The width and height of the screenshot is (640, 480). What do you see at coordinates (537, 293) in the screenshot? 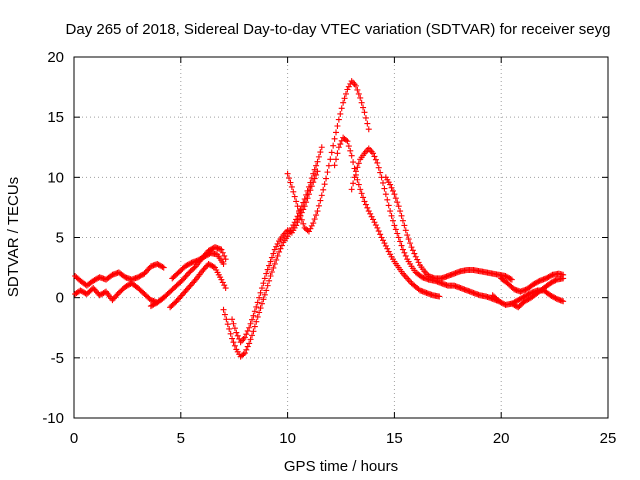
I see `series-track-n` at bounding box center [537, 293].